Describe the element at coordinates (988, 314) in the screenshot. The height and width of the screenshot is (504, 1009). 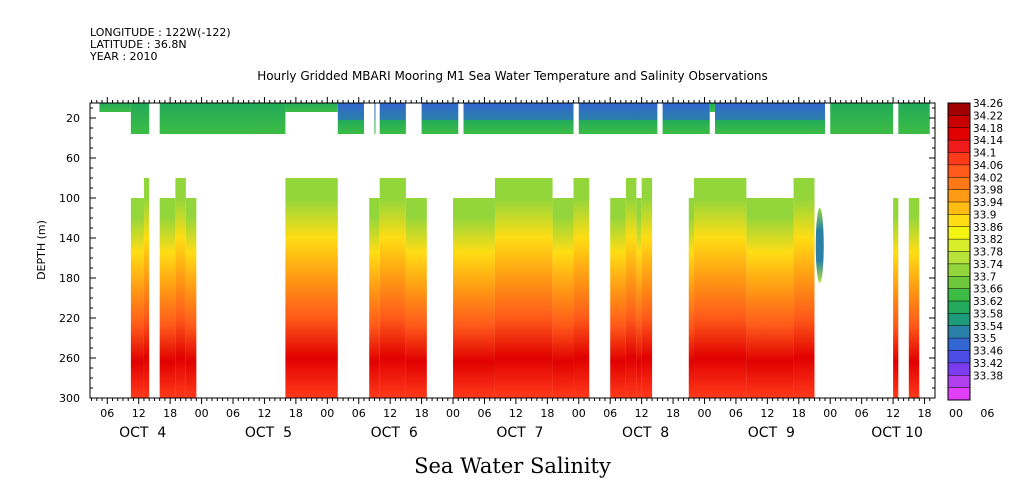
I see `colorbar-label: 33.58` at that location.